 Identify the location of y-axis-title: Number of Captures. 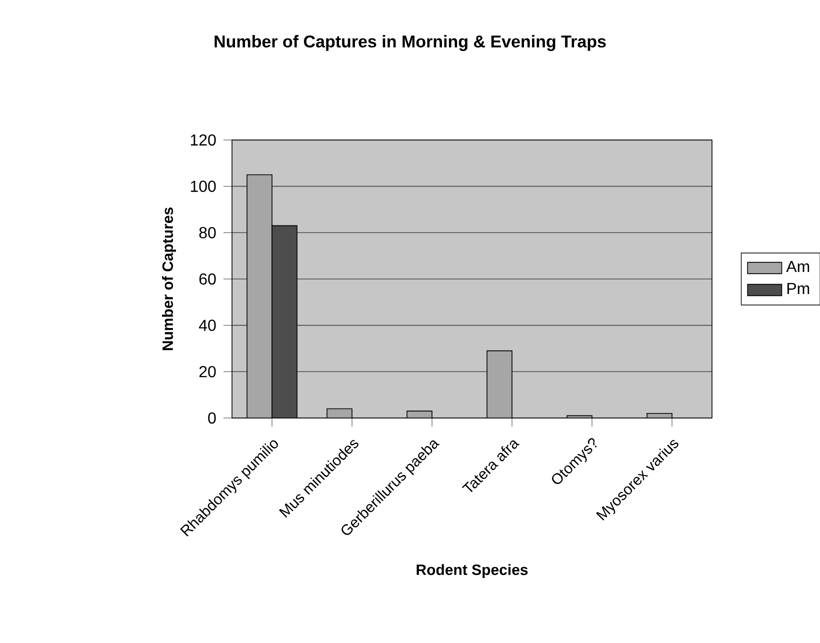
(169, 279).